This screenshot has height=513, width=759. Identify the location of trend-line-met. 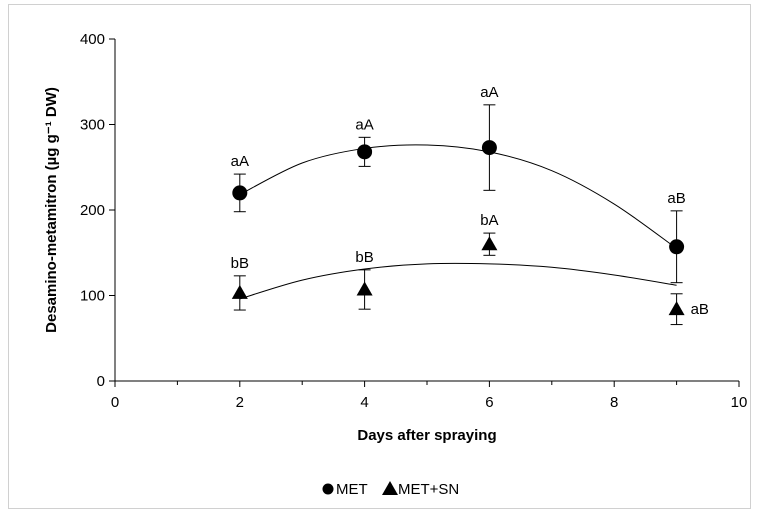
(458, 196).